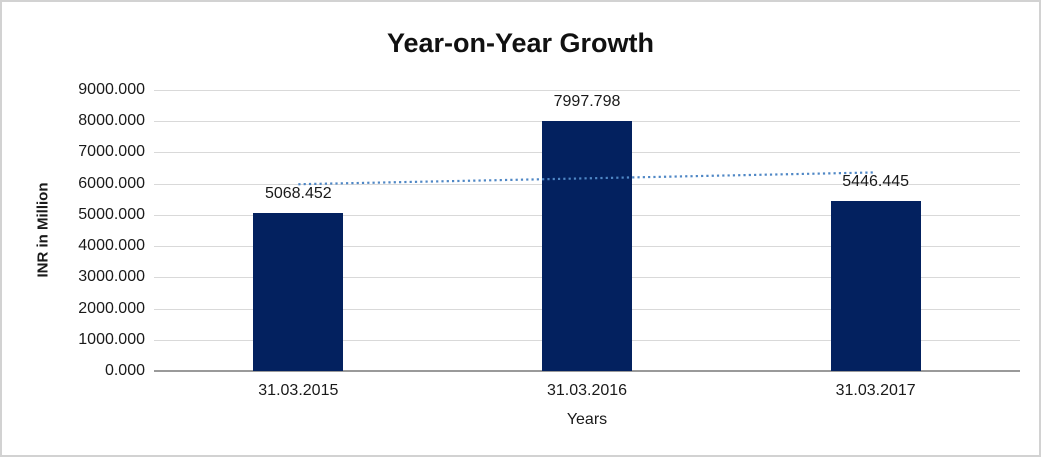 The image size is (1041, 457). I want to click on y-tick-label: 2000.000, so click(111, 308).